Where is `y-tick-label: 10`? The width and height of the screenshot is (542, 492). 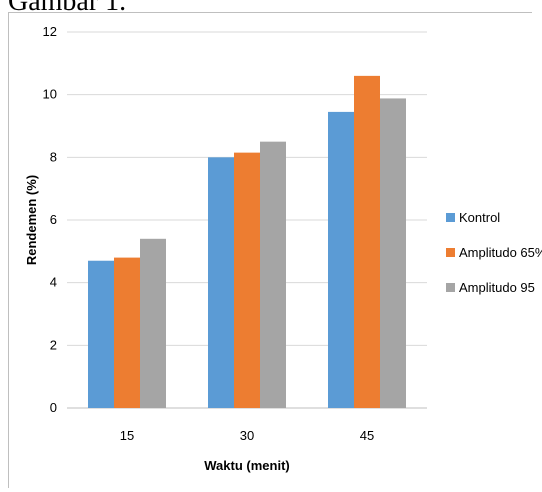
y-tick-label: 10 is located at coordinates (50, 94).